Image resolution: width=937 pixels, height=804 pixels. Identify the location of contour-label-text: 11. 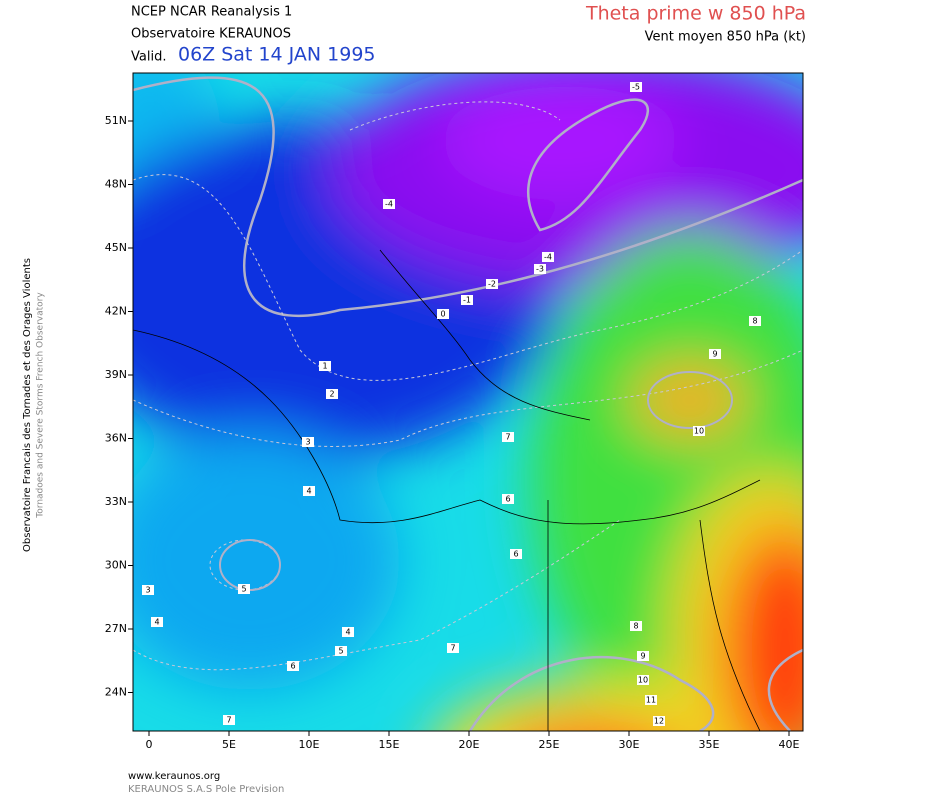
(651, 700).